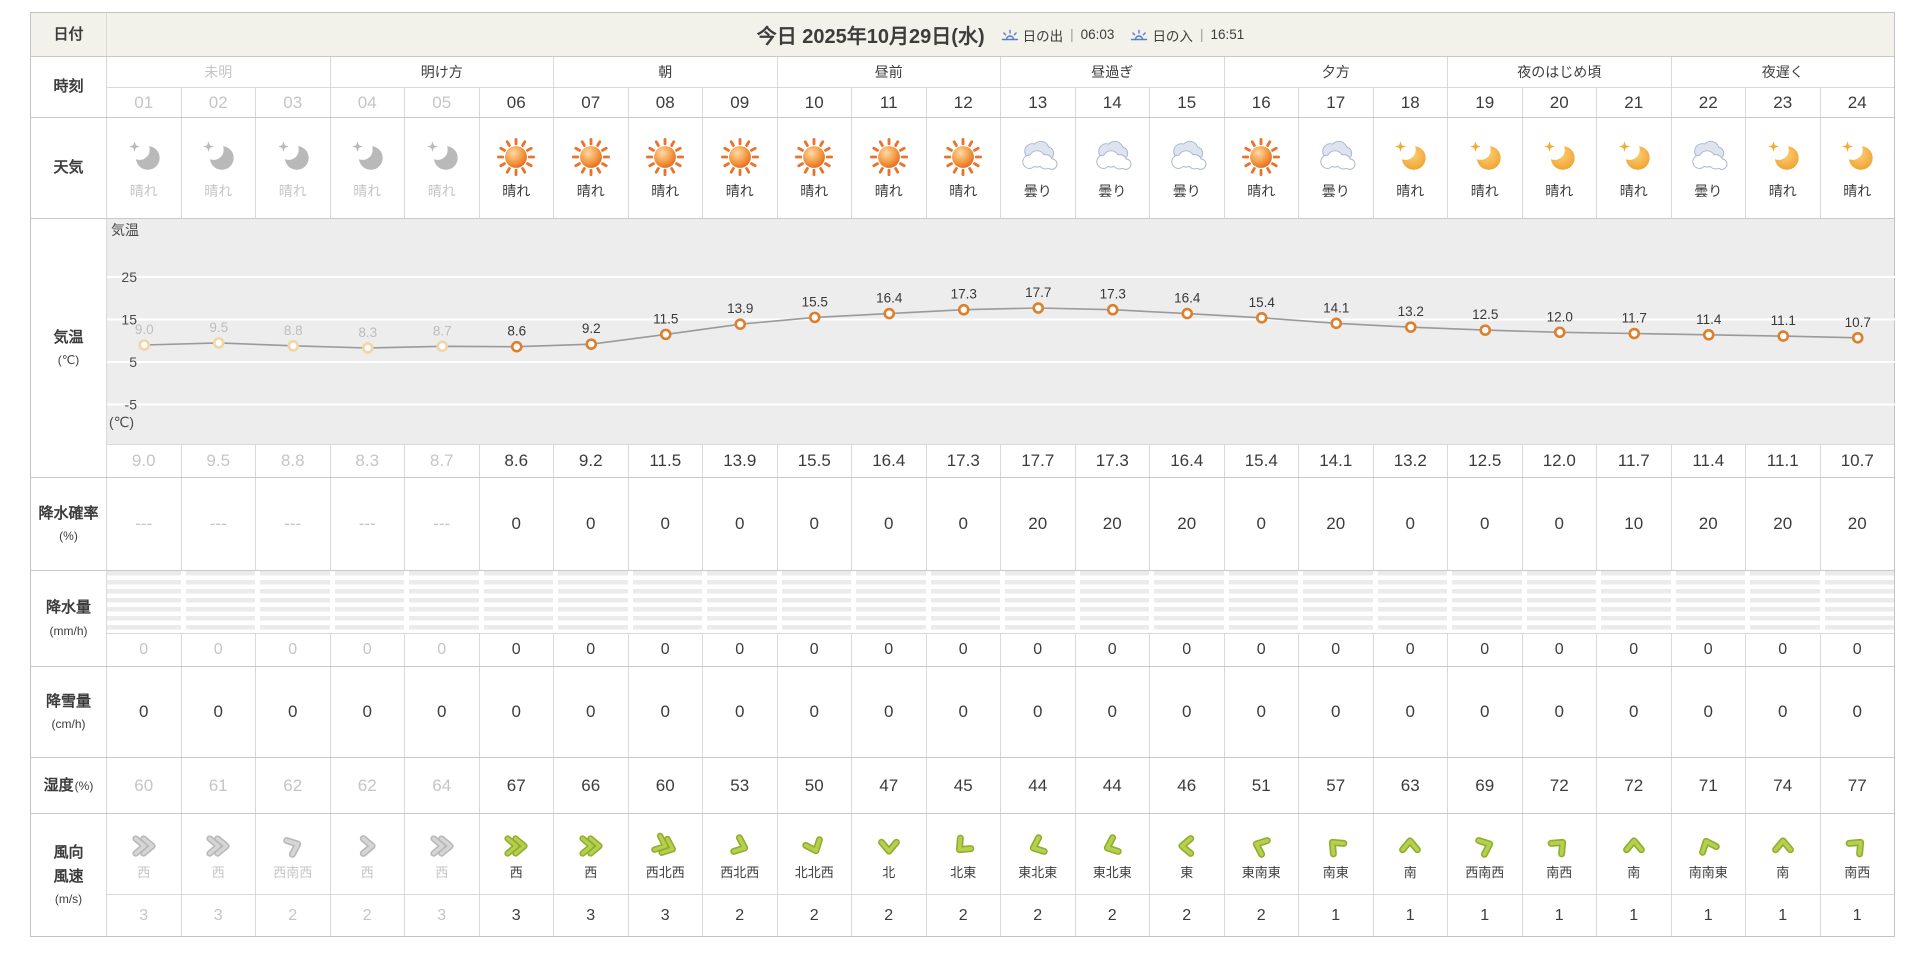  I want to click on svg-text: 12.5, so click(1485, 314).